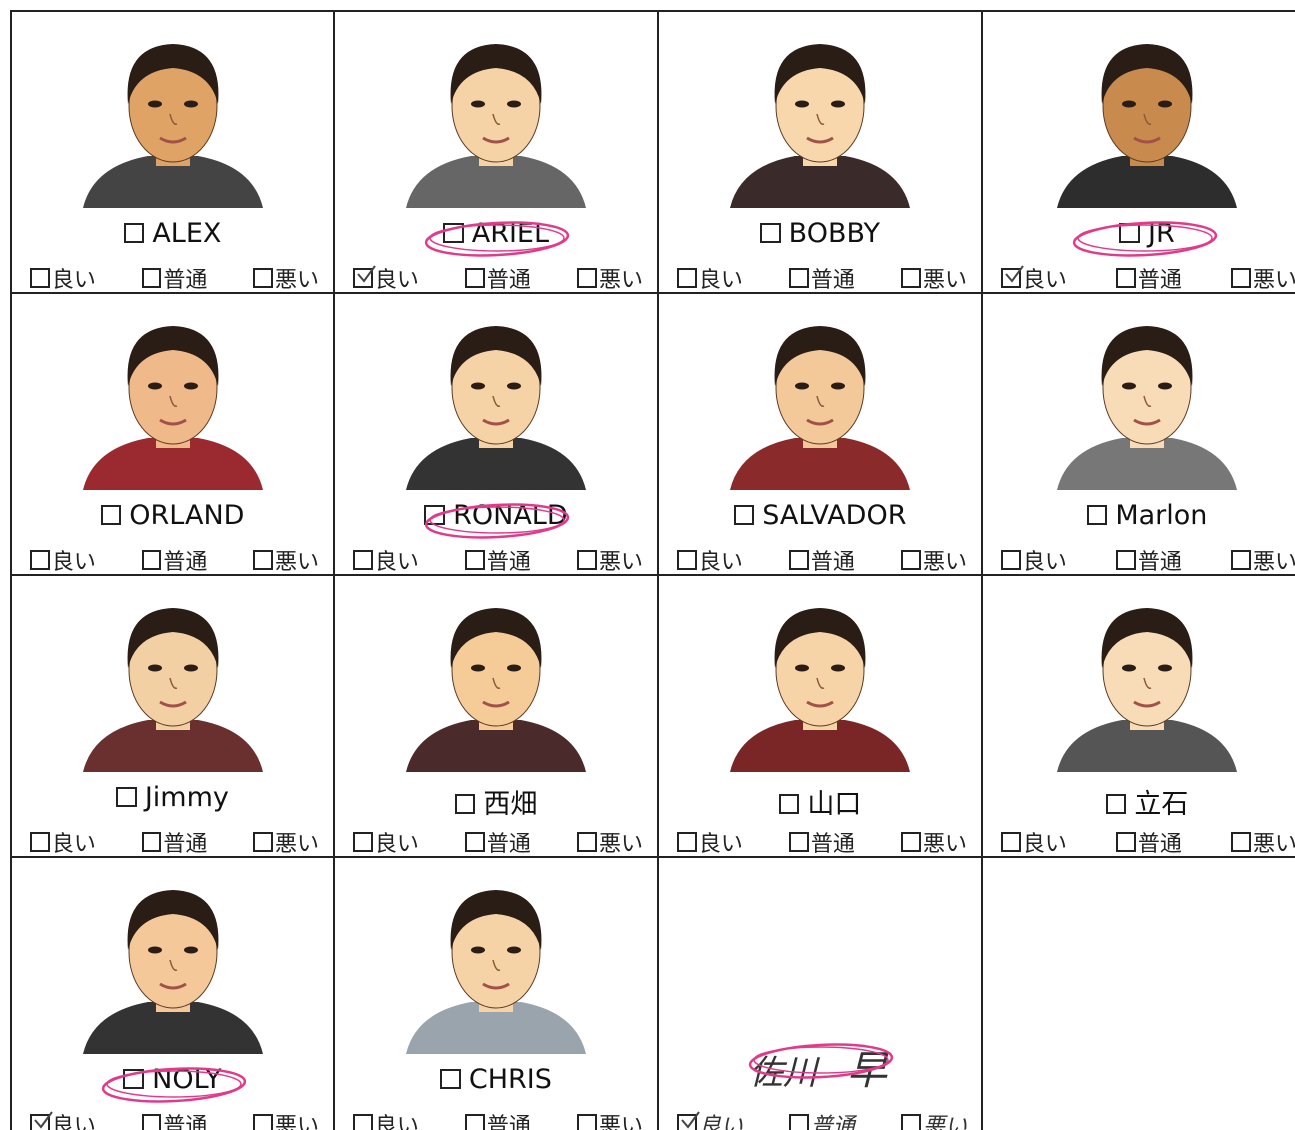 This screenshot has height=1130, width=1295. I want to click on check-stroke, so click(1014, 274).